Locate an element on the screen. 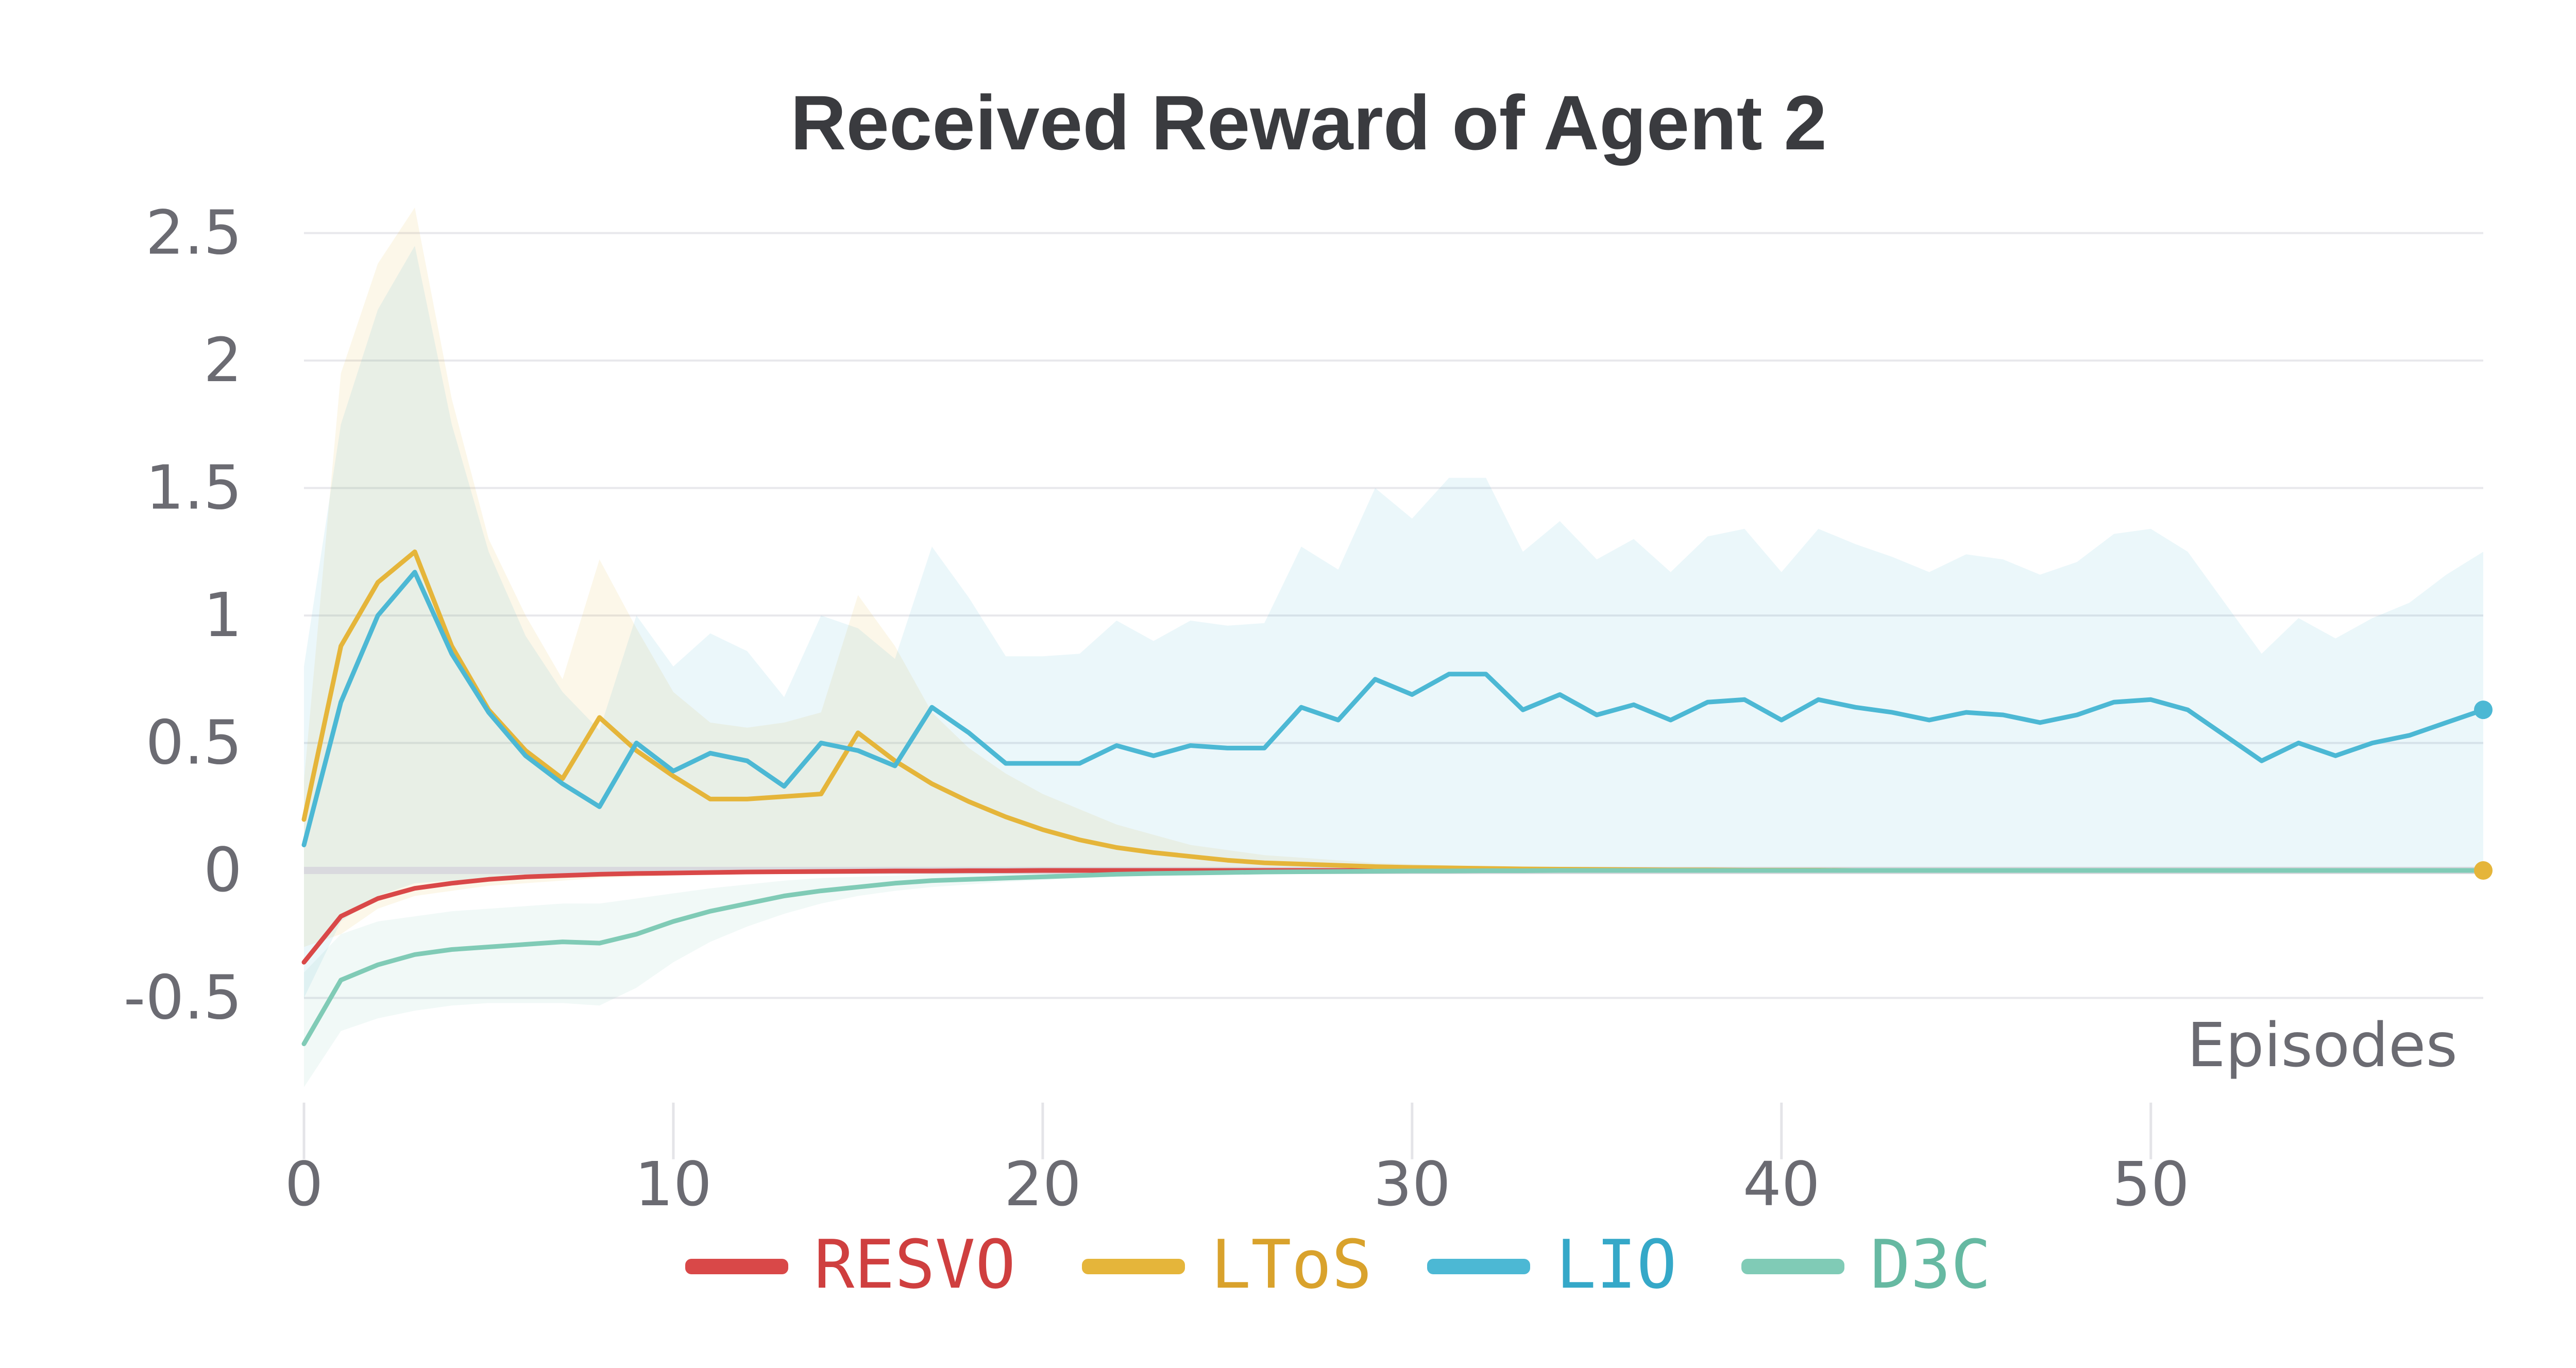 This screenshot has width=2576, height=1368. x-tick-label: 50 is located at coordinates (2151, 1184).